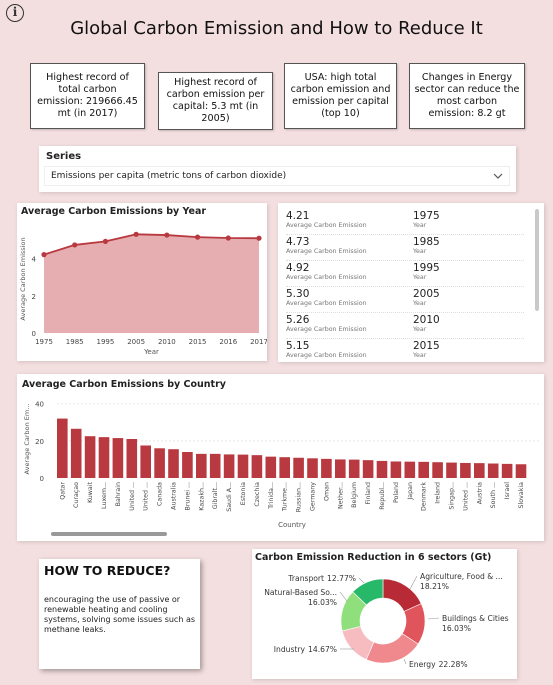  Describe the element at coordinates (475, 618) in the screenshot. I see `slice-label: Buildings & Cities` at that location.